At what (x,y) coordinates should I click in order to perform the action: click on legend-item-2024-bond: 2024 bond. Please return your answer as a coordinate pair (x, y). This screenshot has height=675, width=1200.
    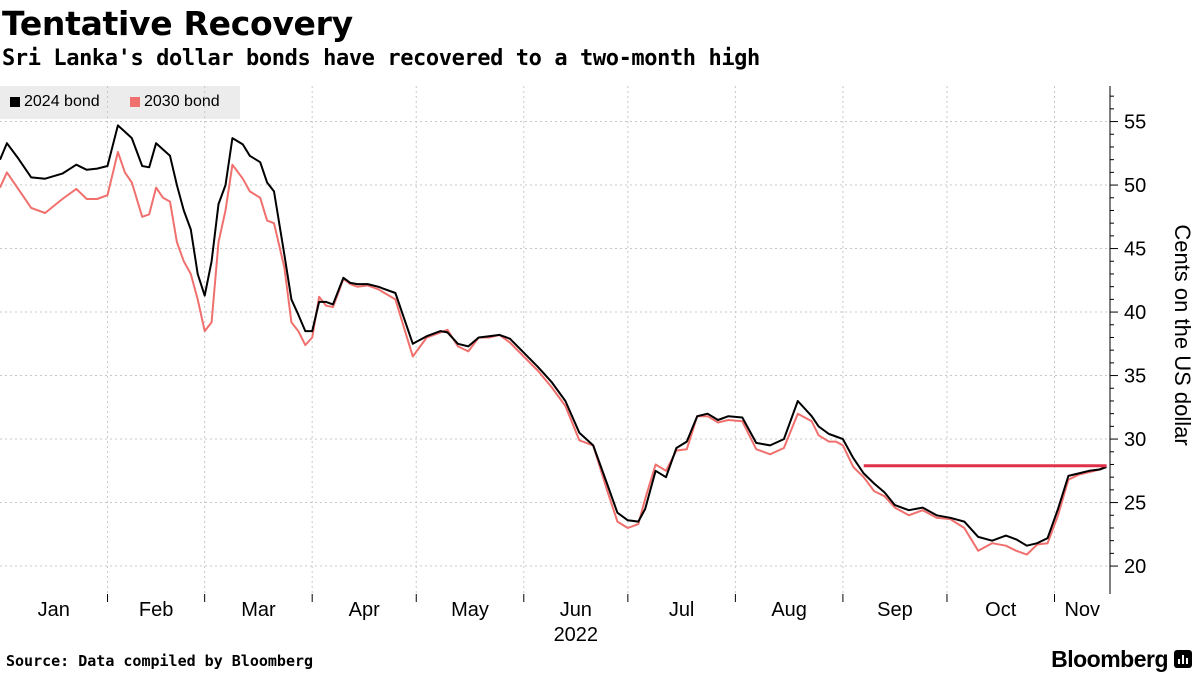
    Looking at the image, I should click on (55, 102).